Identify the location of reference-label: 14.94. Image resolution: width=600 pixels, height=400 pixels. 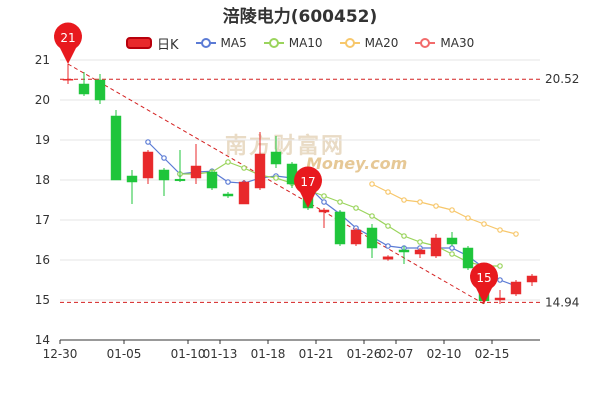
(562, 302).